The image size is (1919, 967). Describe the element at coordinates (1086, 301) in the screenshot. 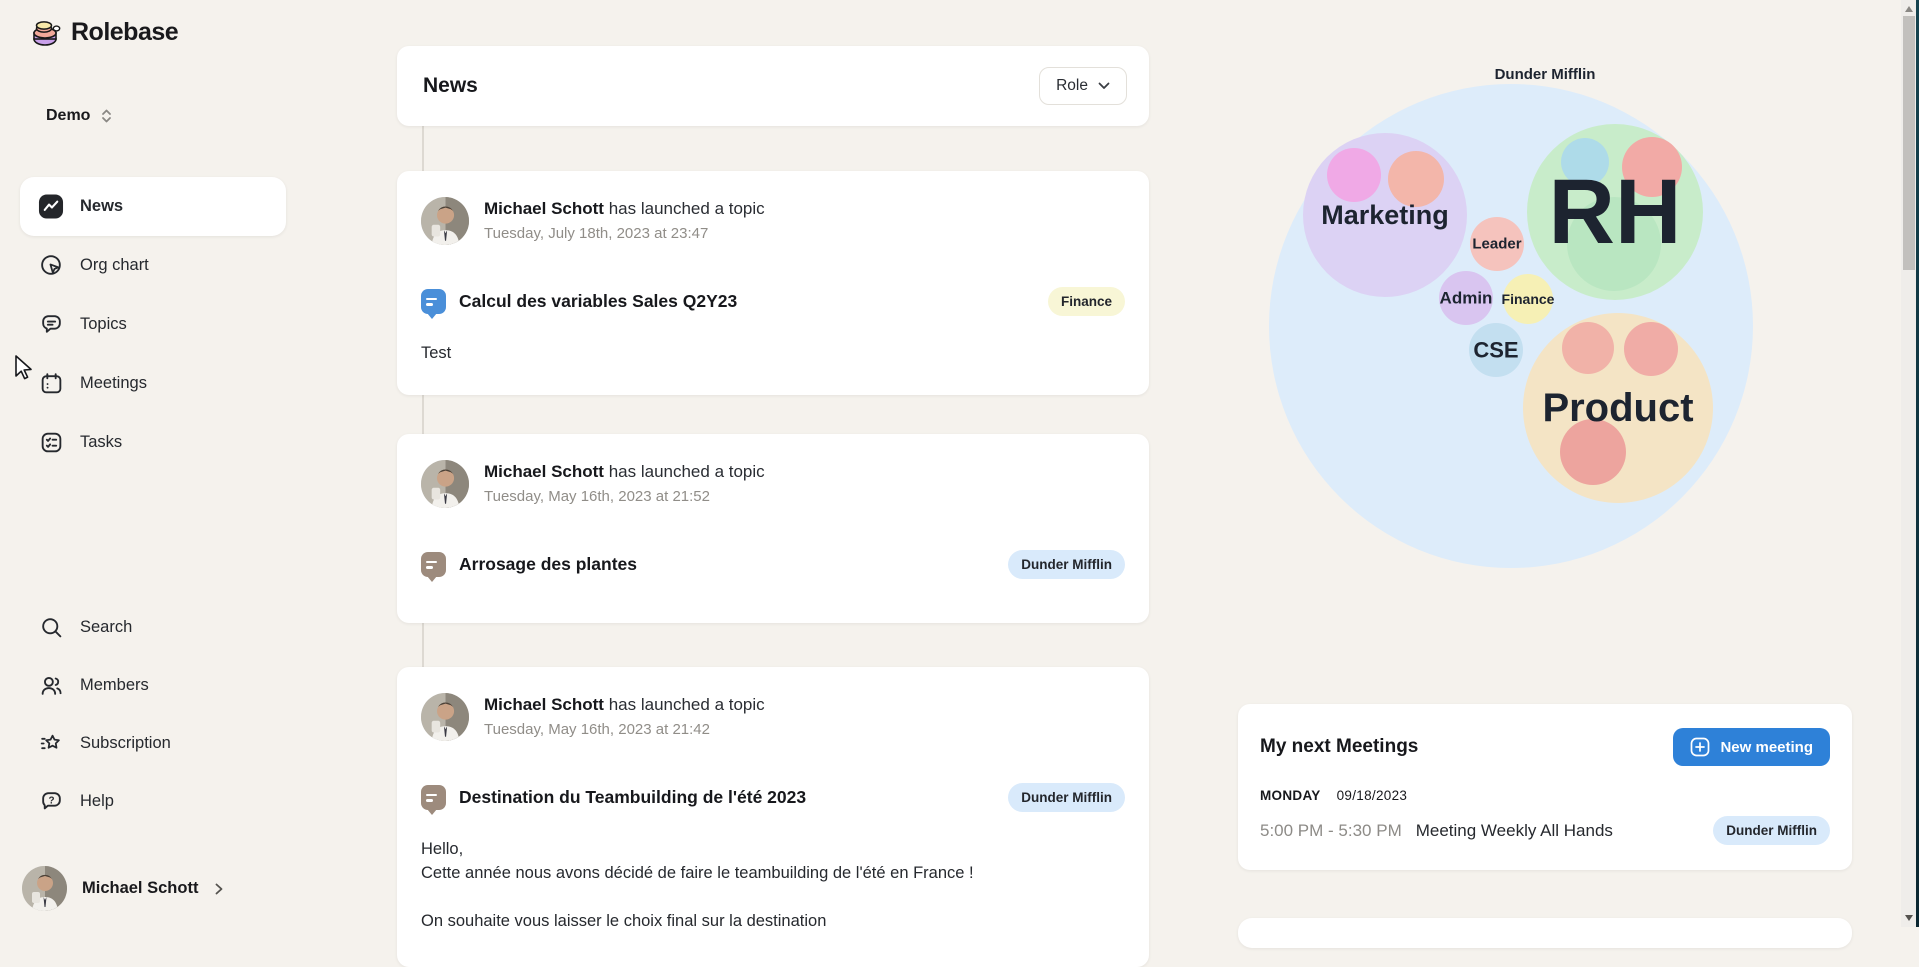

I see `circle-badge: Finance` at that location.